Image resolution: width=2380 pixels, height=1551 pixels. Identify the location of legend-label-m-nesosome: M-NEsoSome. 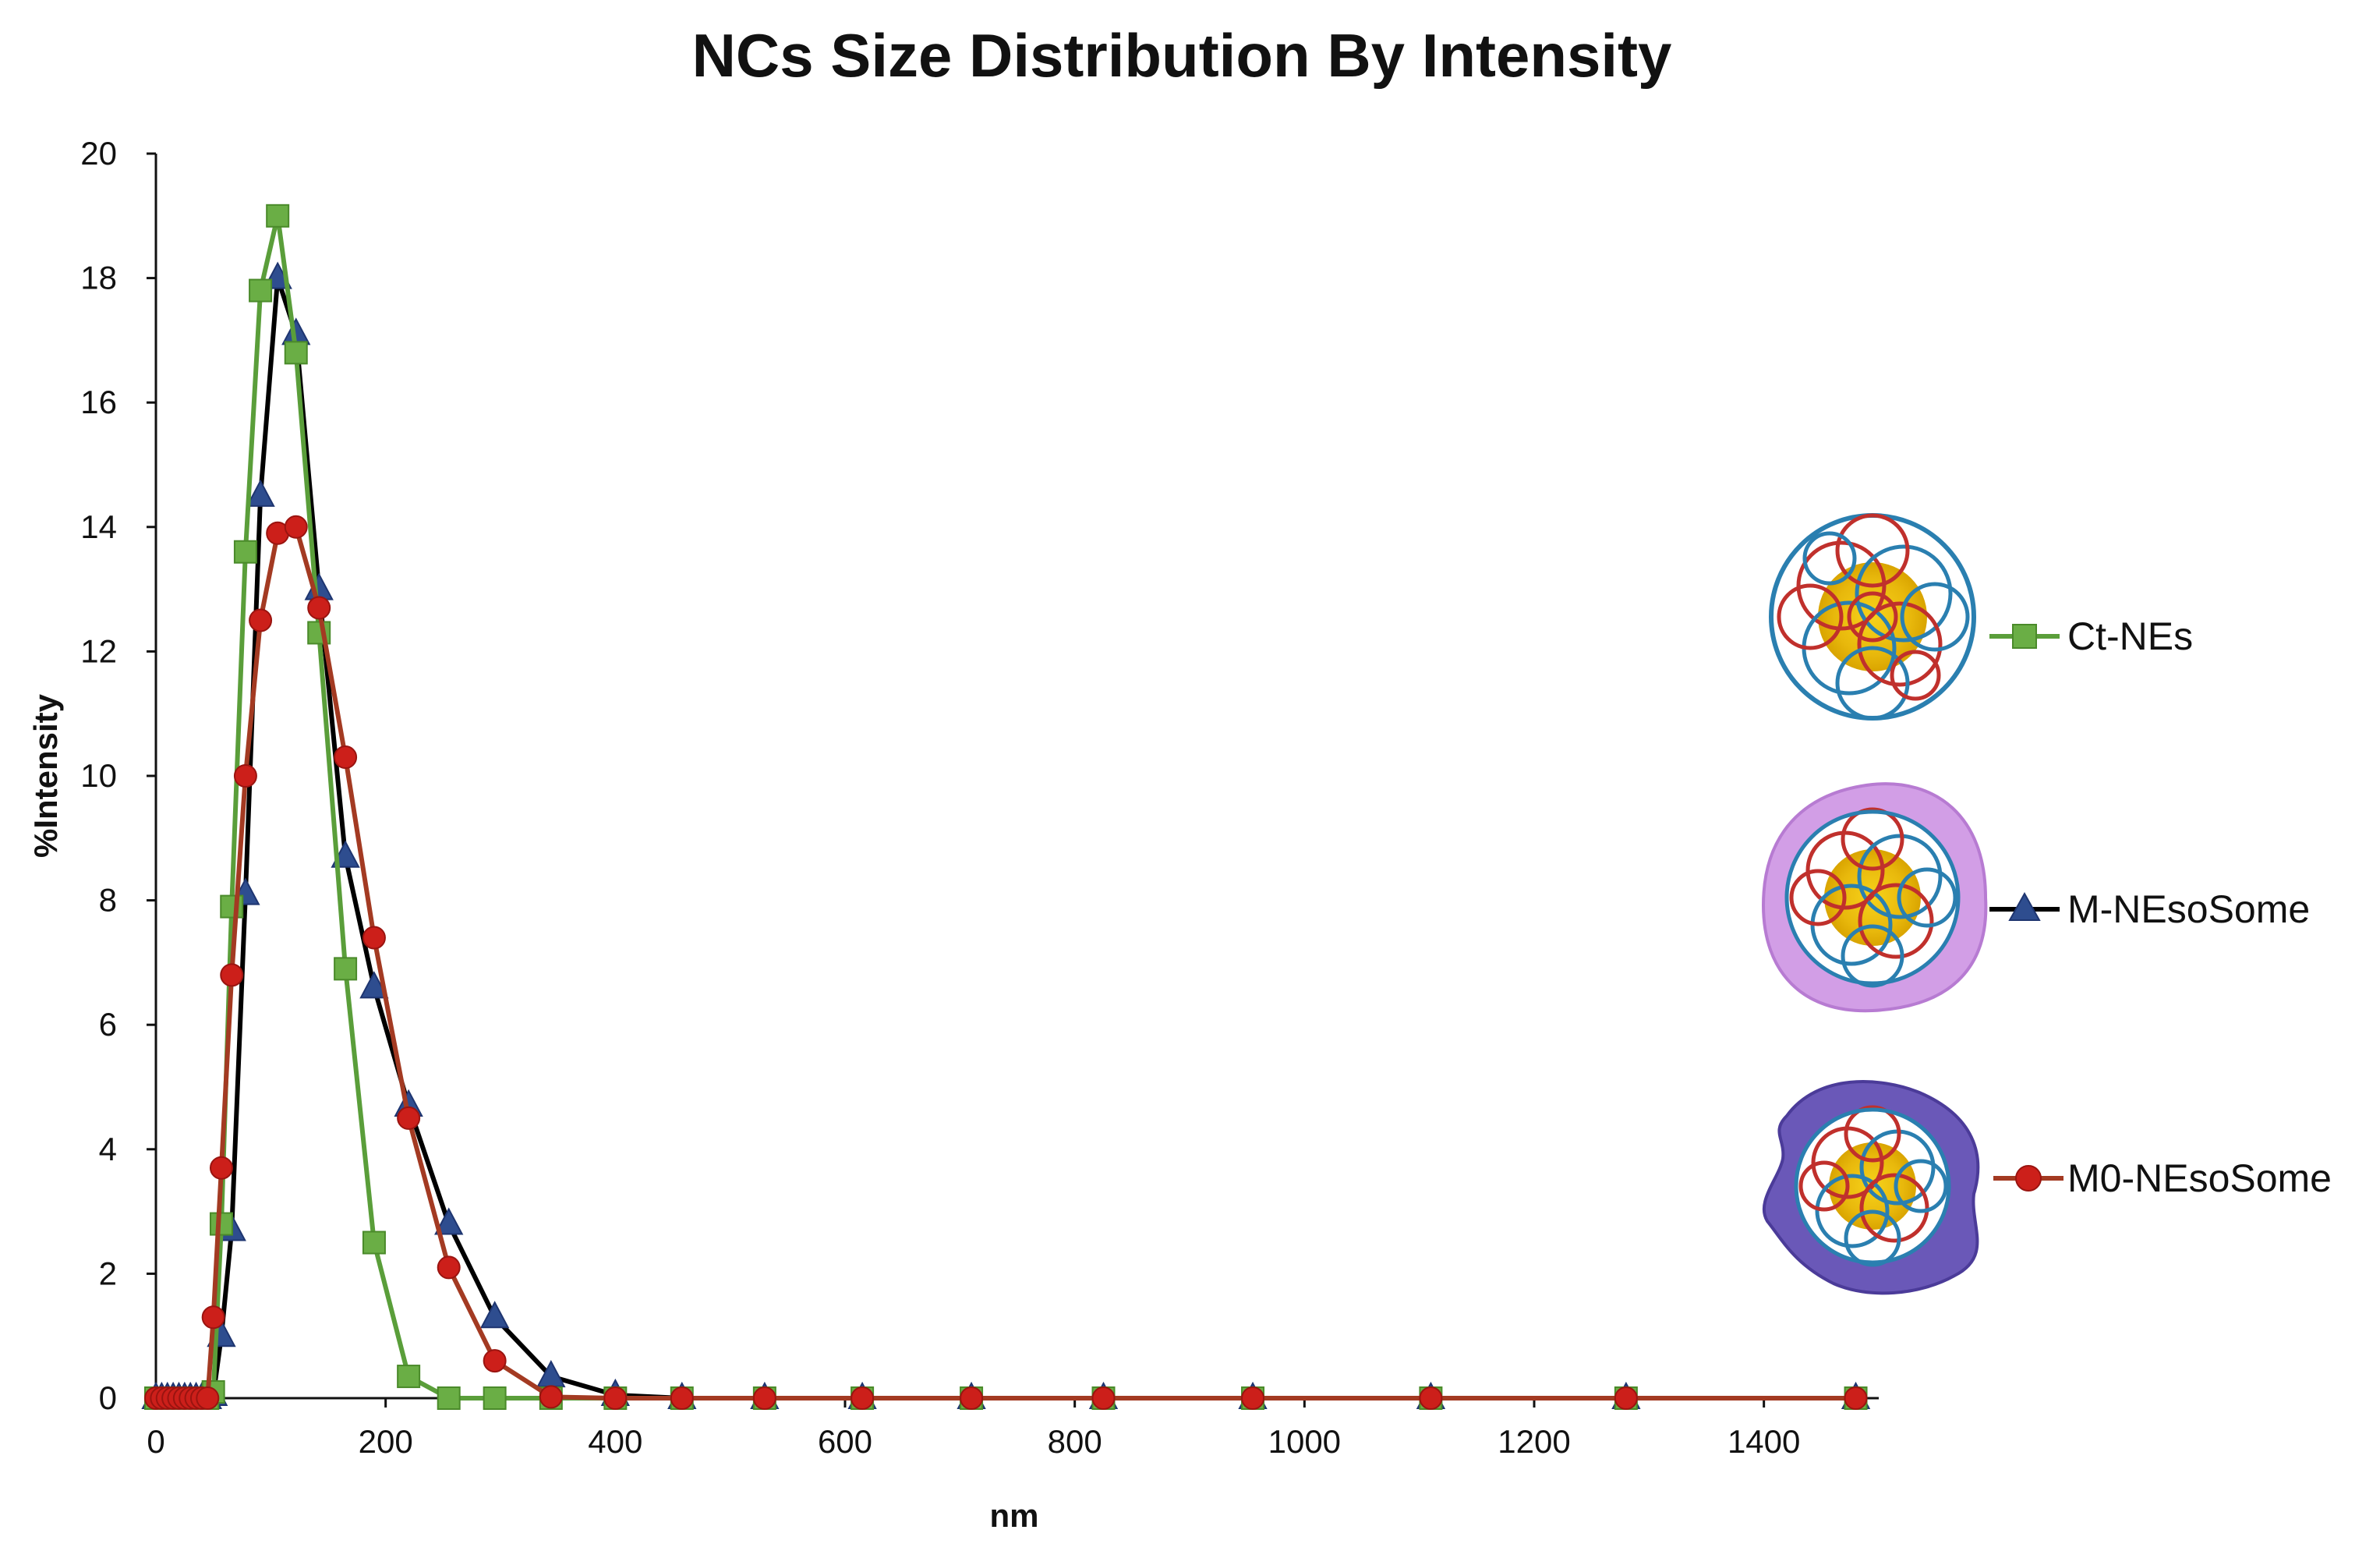
(2188, 909).